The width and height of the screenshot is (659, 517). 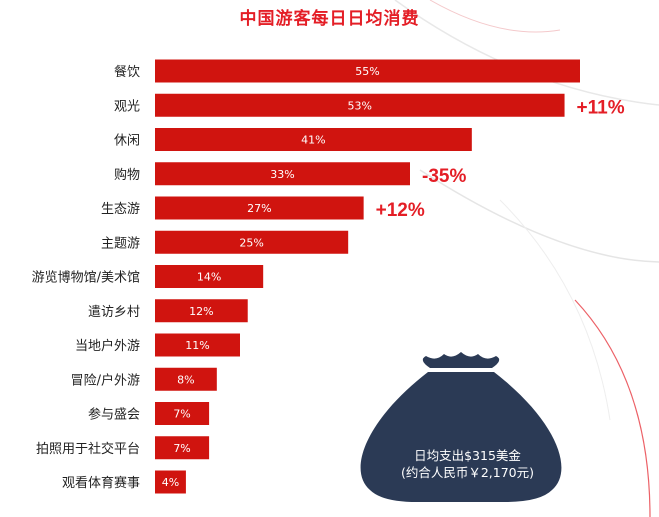 I want to click on money-bag-icon, so click(x=461, y=427).